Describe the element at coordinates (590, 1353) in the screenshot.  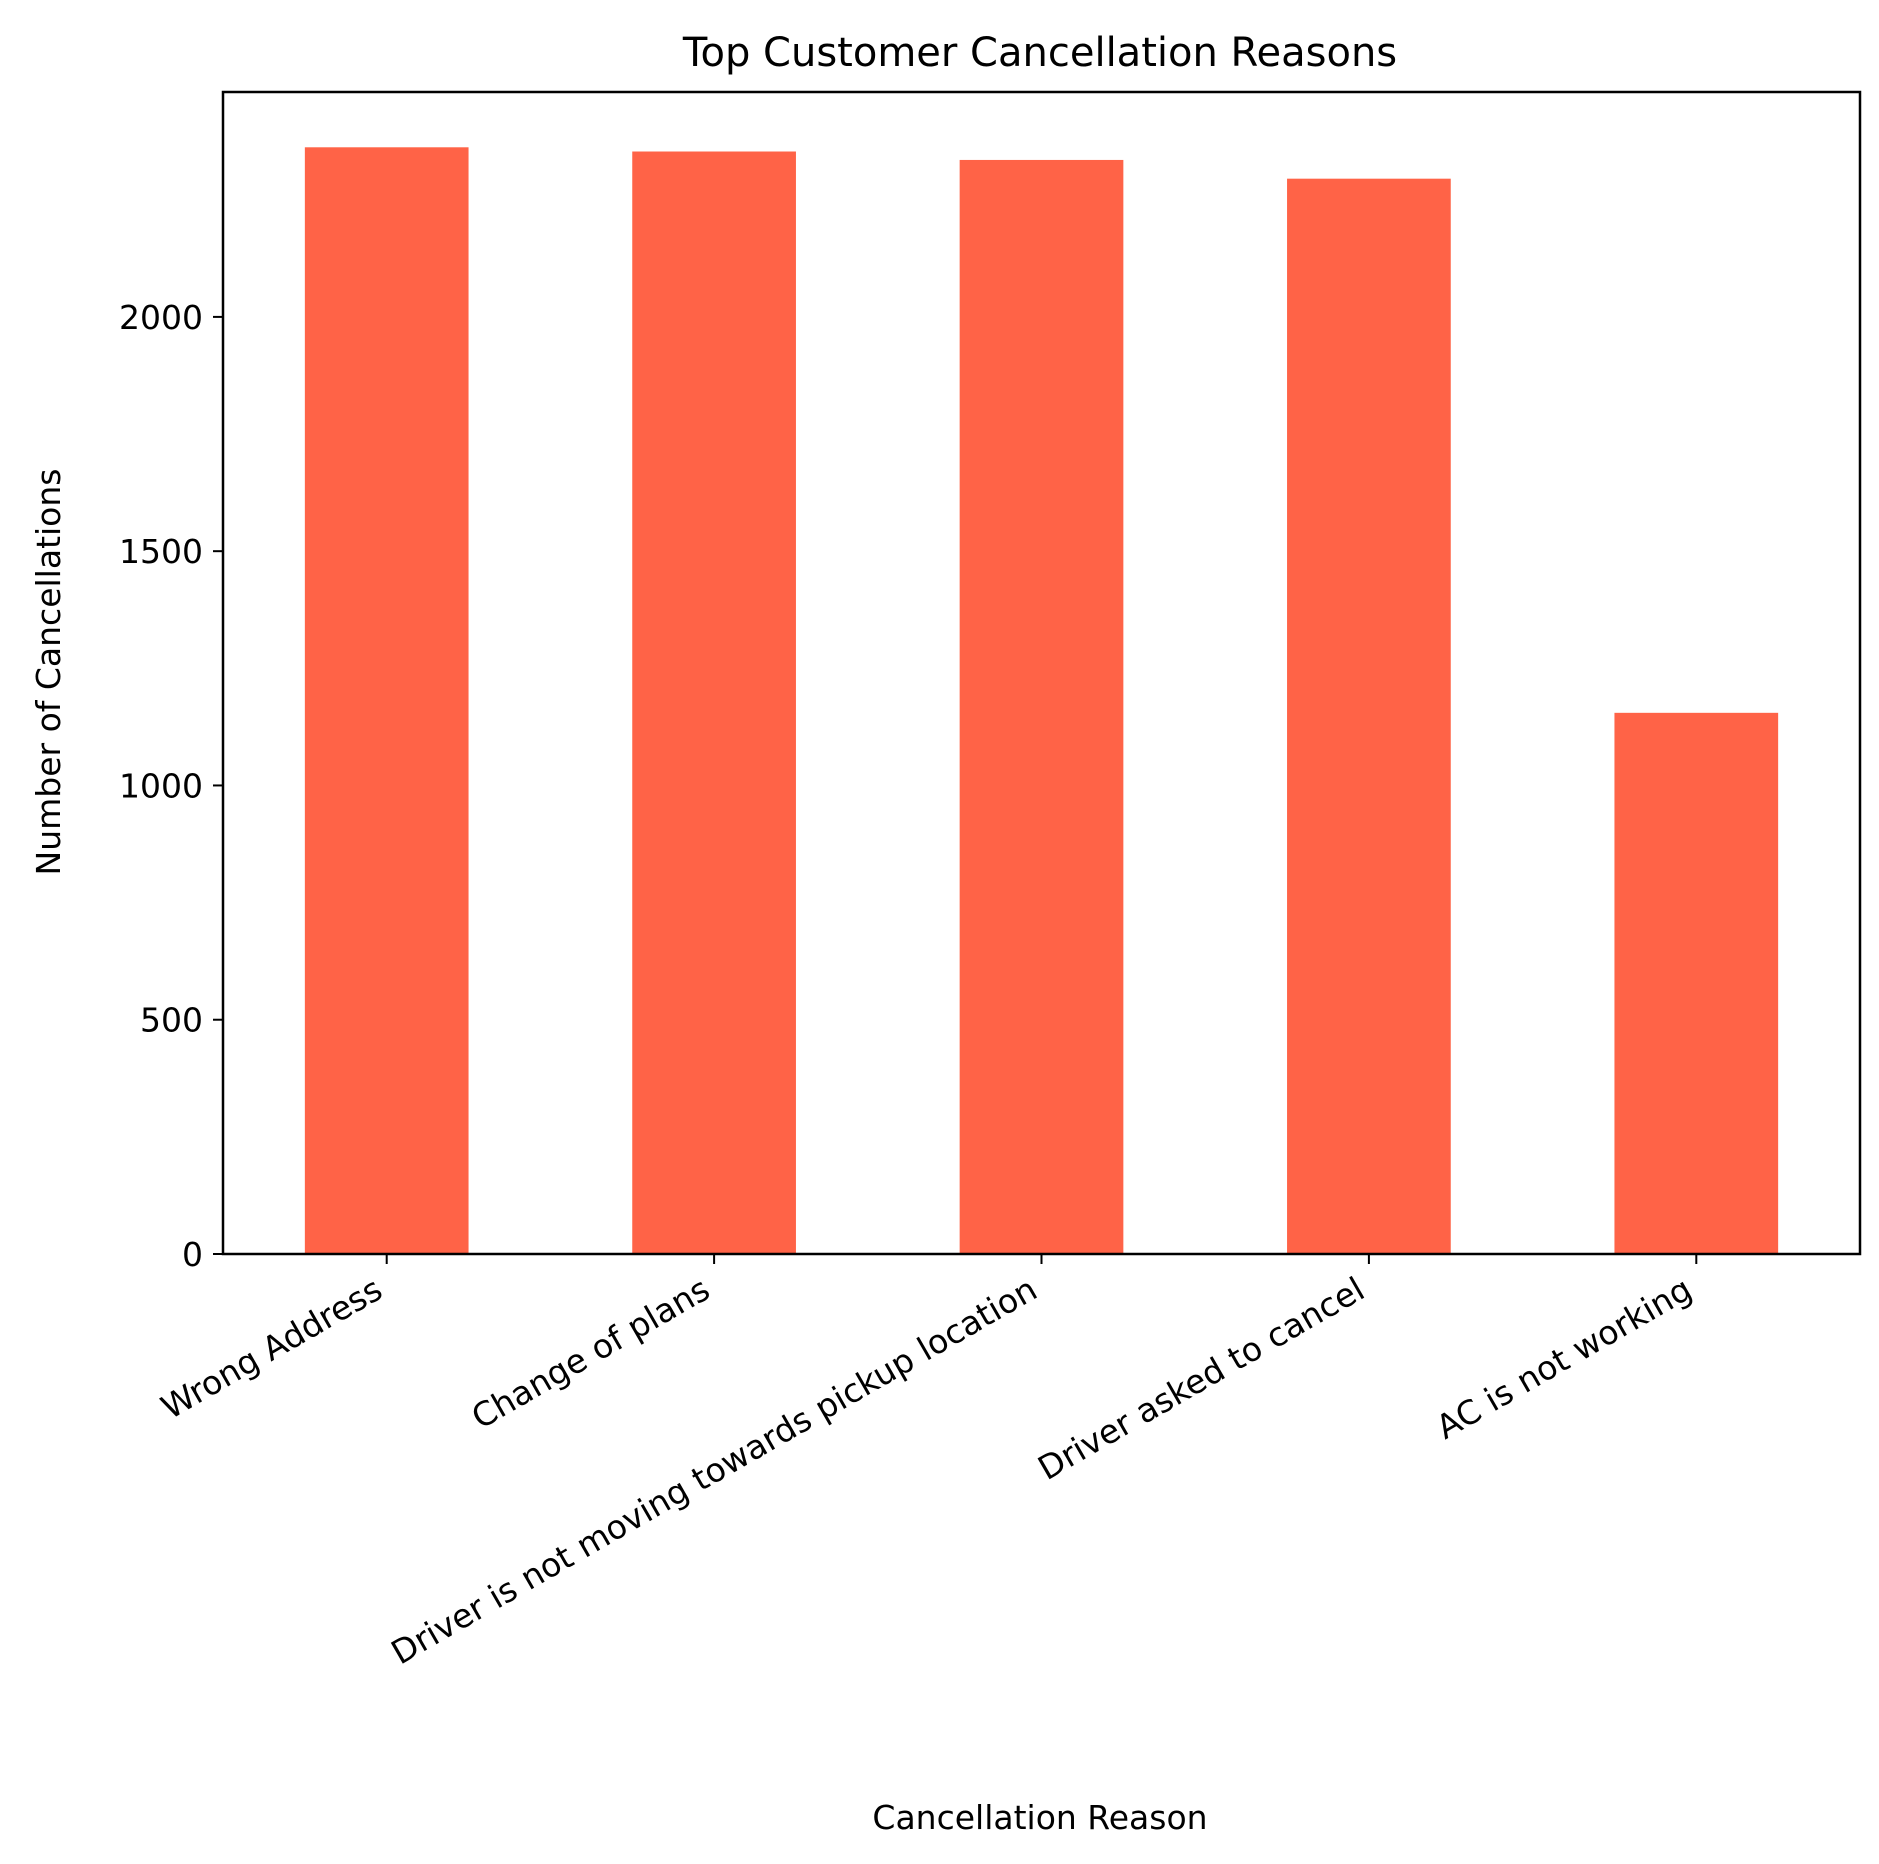
I see `x-tick-label: Change of plans` at that location.